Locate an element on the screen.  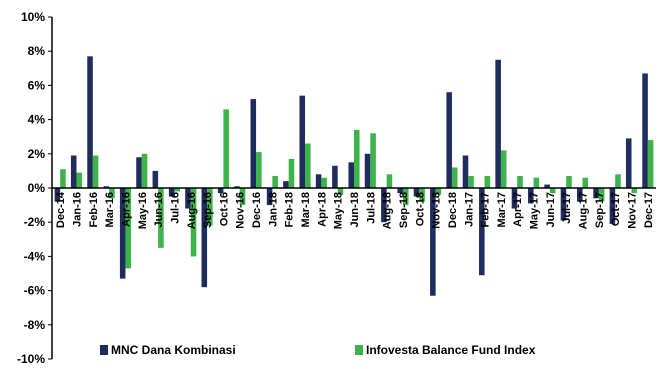
x-tick-label: Apr-18 is located at coordinates (322, 209).